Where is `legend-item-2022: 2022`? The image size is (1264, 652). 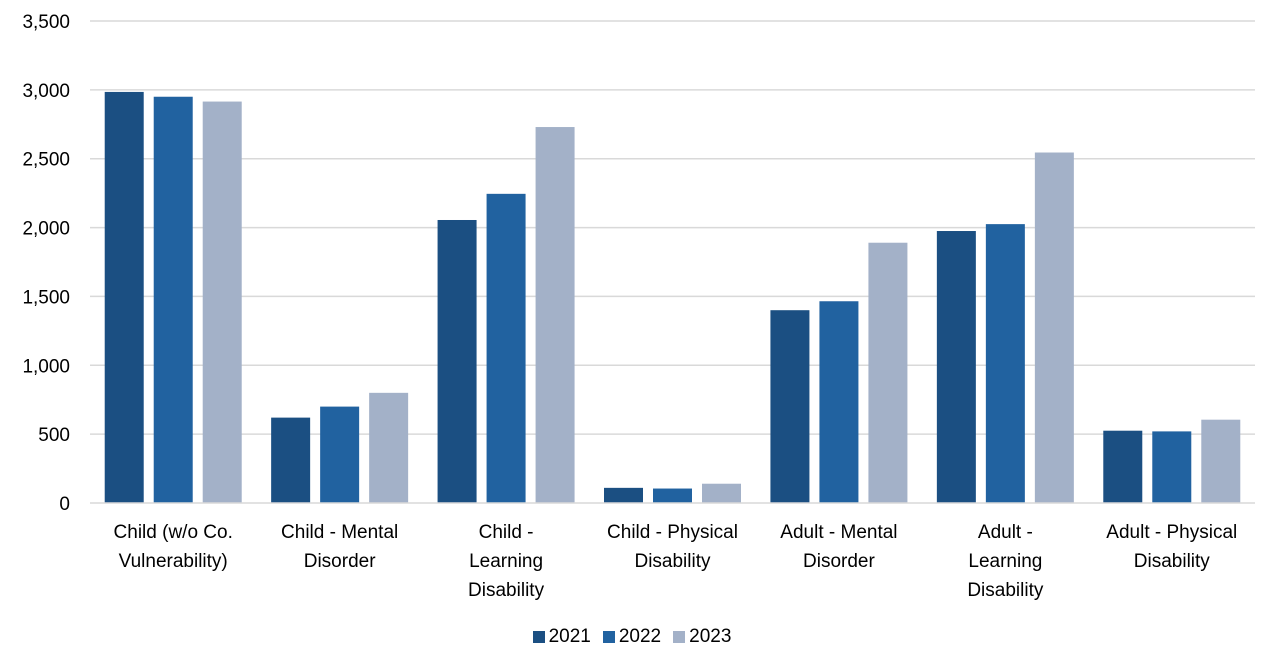 legend-item-2022: 2022 is located at coordinates (632, 637).